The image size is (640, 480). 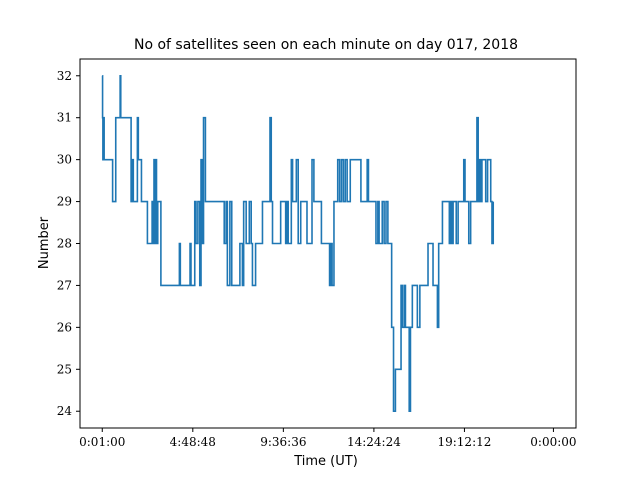 I want to click on x-tick-label-2: 9:36:36, so click(x=283, y=442).